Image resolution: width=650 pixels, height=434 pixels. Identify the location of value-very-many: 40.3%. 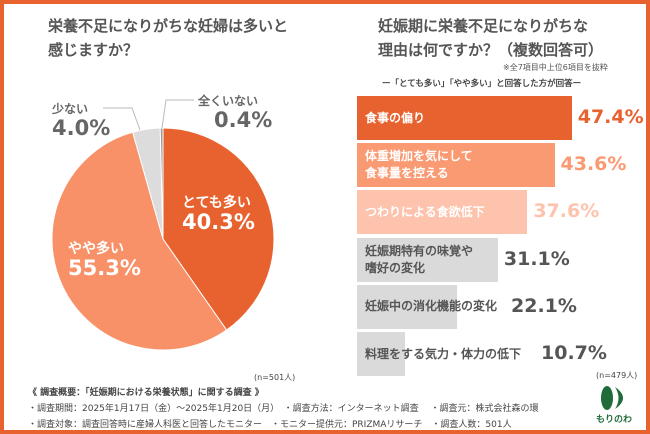
(218, 222).